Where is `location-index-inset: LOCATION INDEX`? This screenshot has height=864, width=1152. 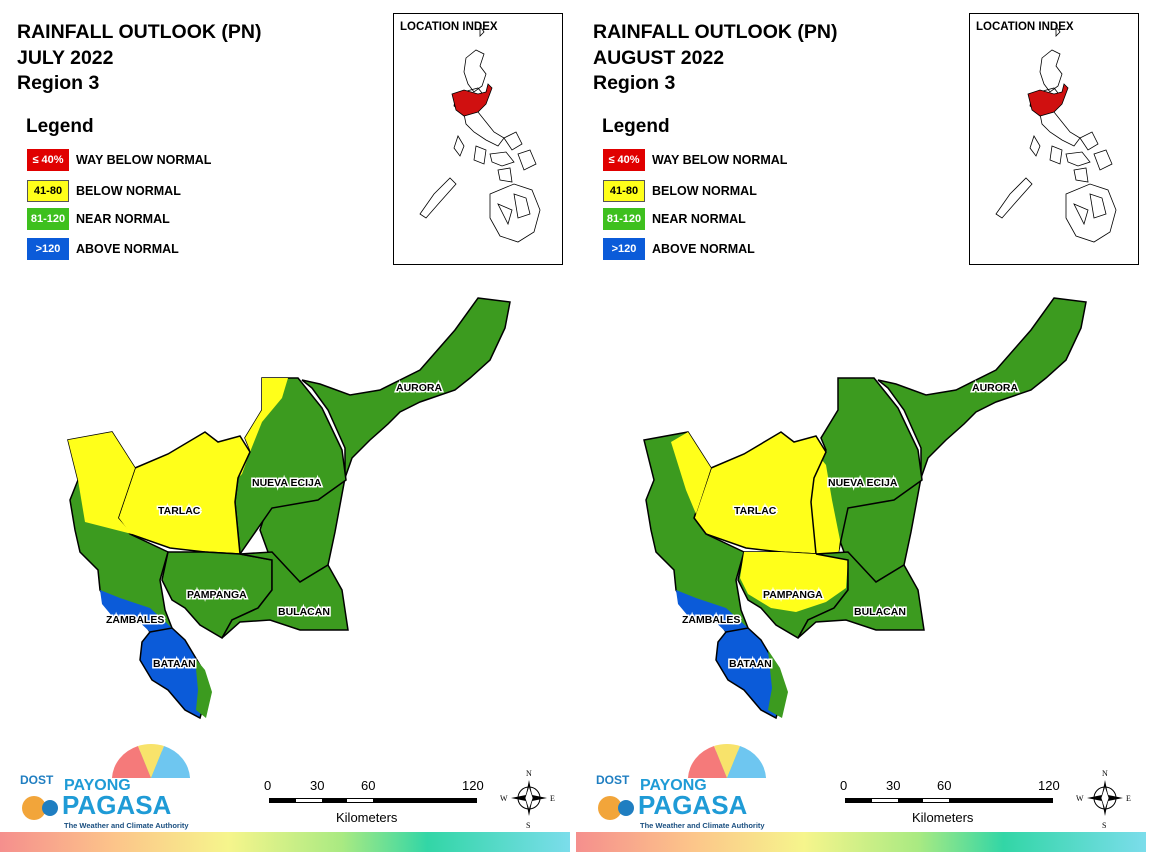
location-index-inset: LOCATION INDEX is located at coordinates (1054, 139).